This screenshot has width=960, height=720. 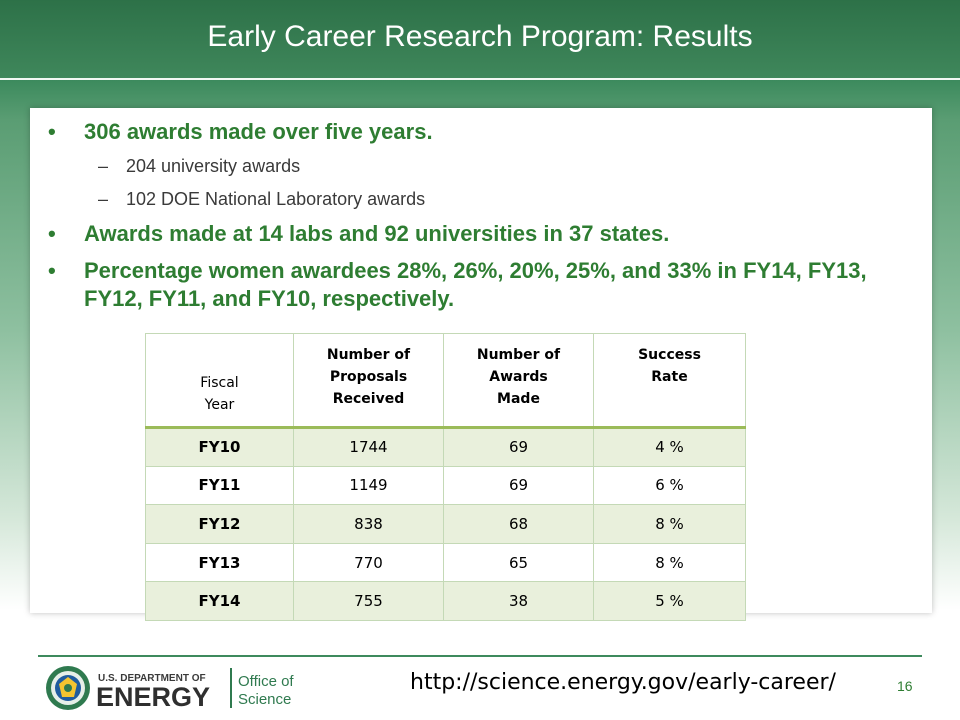 I want to click on header-awards-made: Number of Awards Made, so click(x=518, y=381).